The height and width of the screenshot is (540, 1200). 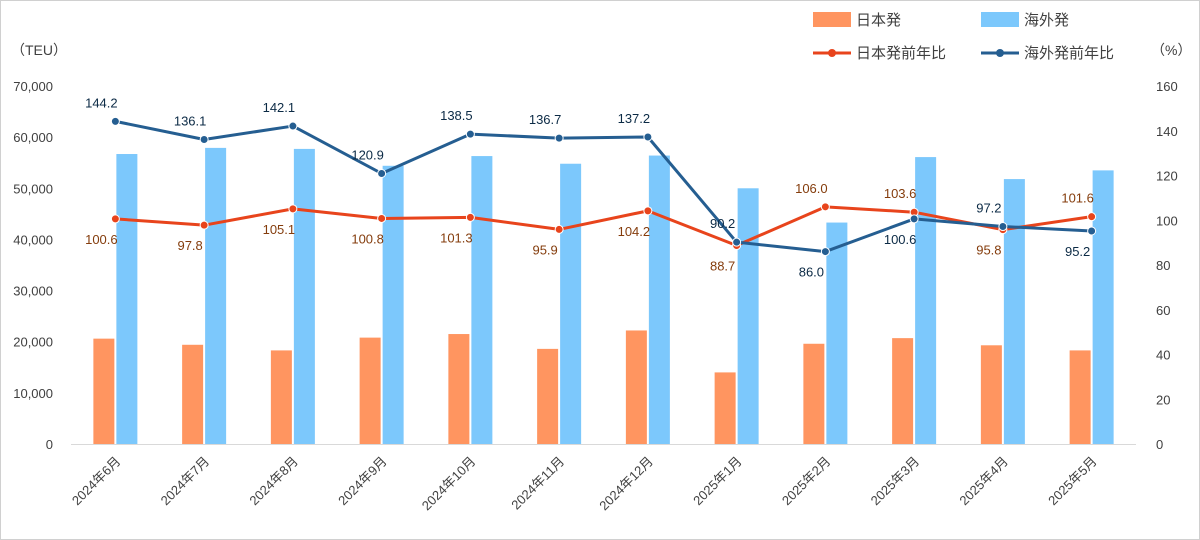 What do you see at coordinates (806, 481) in the screenshot?
I see `x-tick-label: 2025年2月` at bounding box center [806, 481].